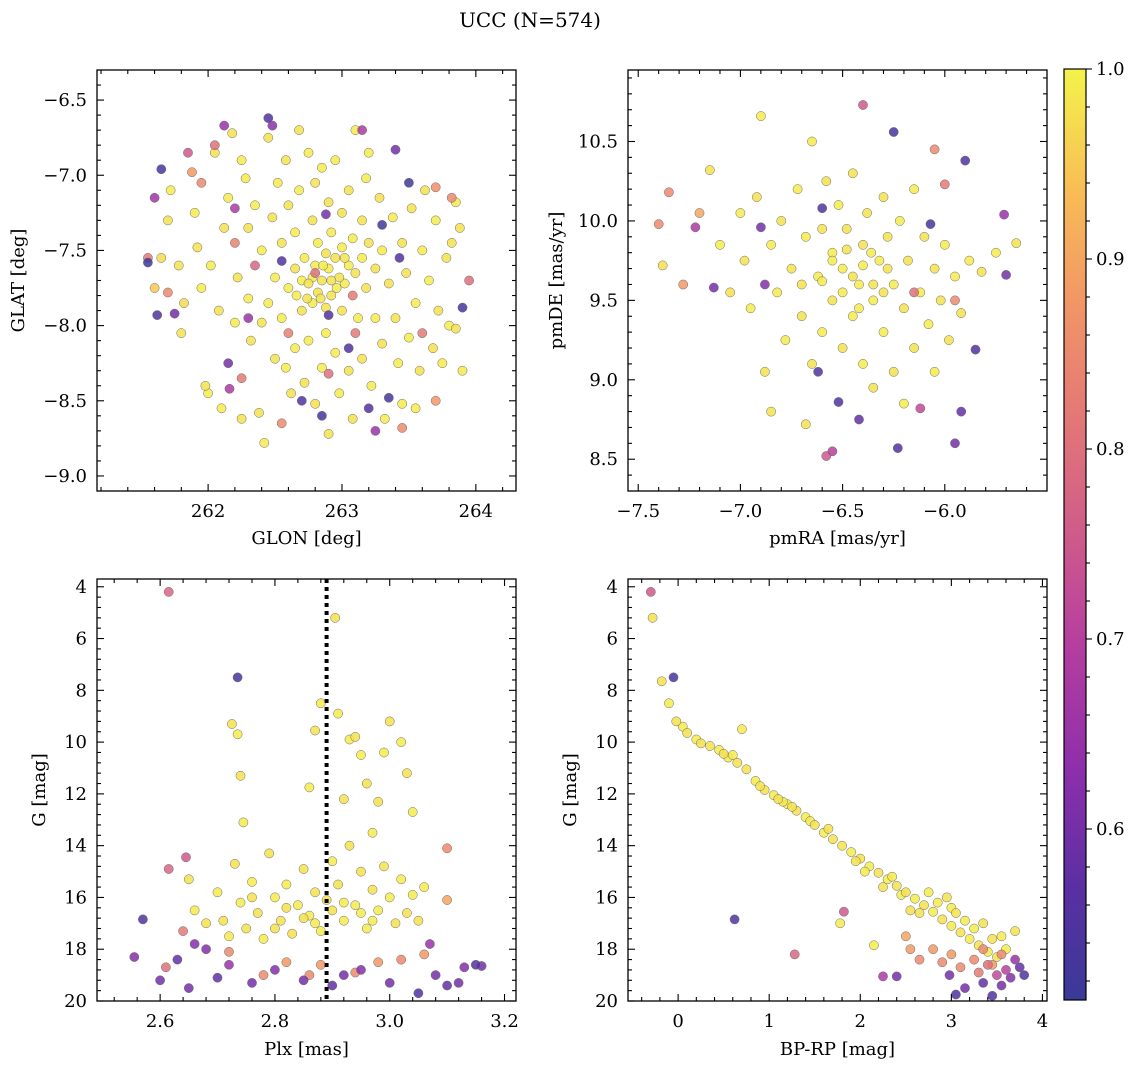 This screenshot has width=1136, height=1068. Describe the element at coordinates (1110, 639) in the screenshot. I see `colorbar-tick-label: 0.7` at that location.